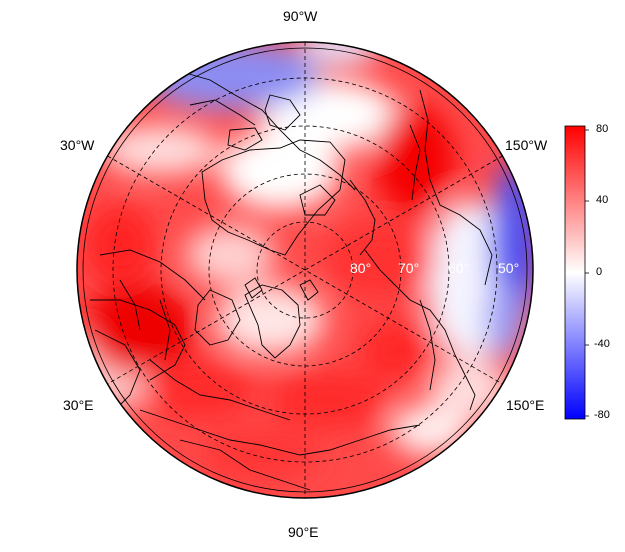  I want to click on colorbar-tick-40: 40, so click(602, 200).